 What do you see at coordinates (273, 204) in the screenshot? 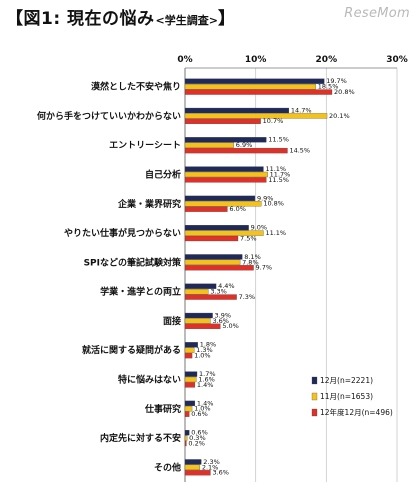
I see `data-label: 10.8%` at bounding box center [273, 204].